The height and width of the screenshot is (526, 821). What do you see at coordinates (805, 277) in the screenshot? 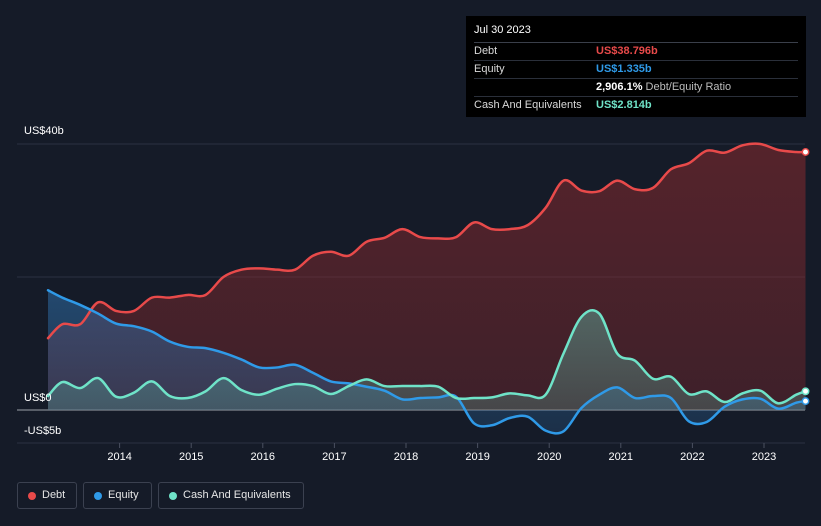
I see `end-markers` at bounding box center [805, 277].